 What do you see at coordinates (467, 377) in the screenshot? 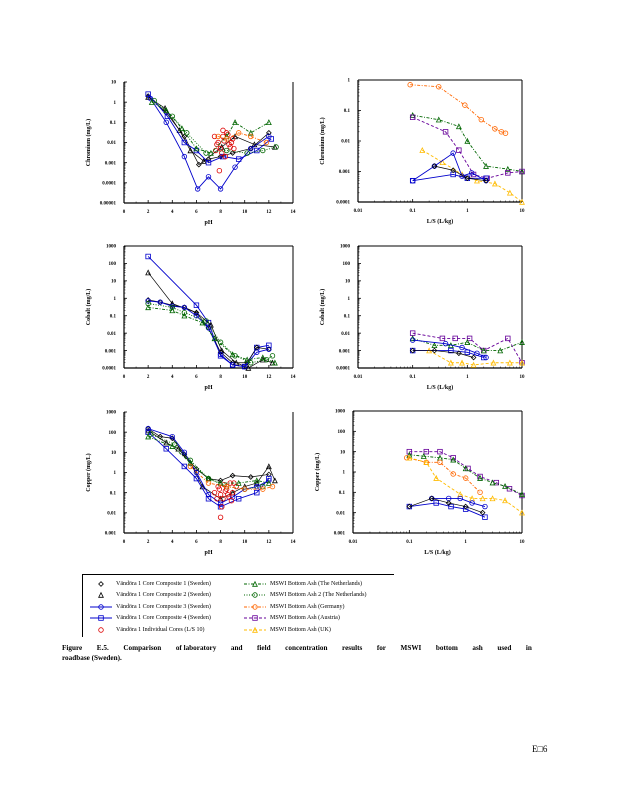
I see `x-tick-label: 1` at bounding box center [467, 377].